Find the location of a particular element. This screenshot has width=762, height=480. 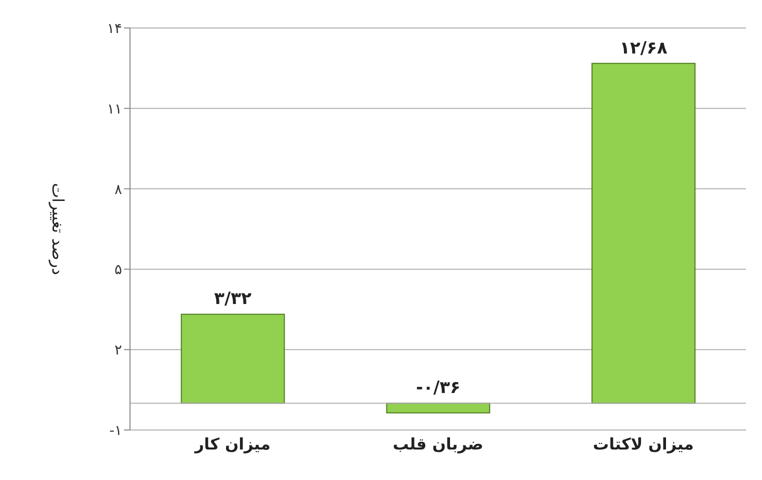

y-tick-label: ۸ is located at coordinates (118, 190).